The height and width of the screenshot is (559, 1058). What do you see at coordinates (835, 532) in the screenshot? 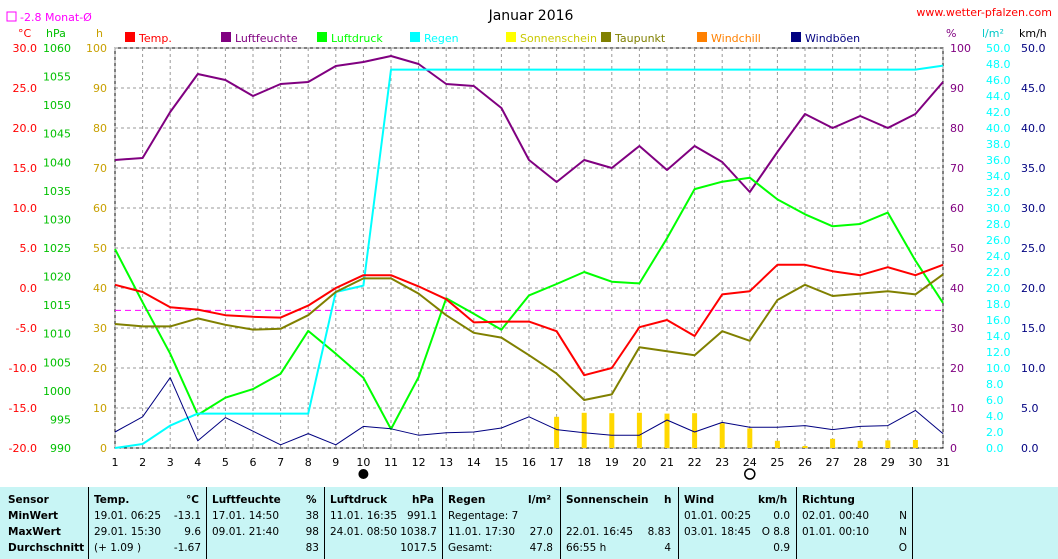
I see `max-dir-time: 01.01. 00:10` at bounding box center [835, 532].